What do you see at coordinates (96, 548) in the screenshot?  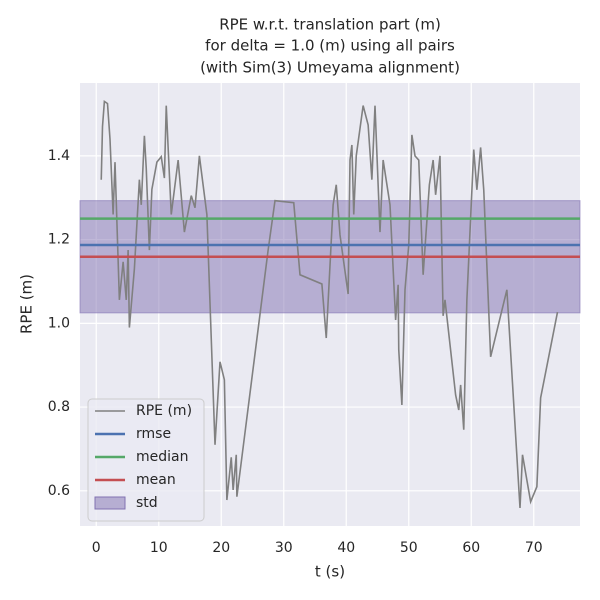 I see `x-tick-label: 0` at bounding box center [96, 548].